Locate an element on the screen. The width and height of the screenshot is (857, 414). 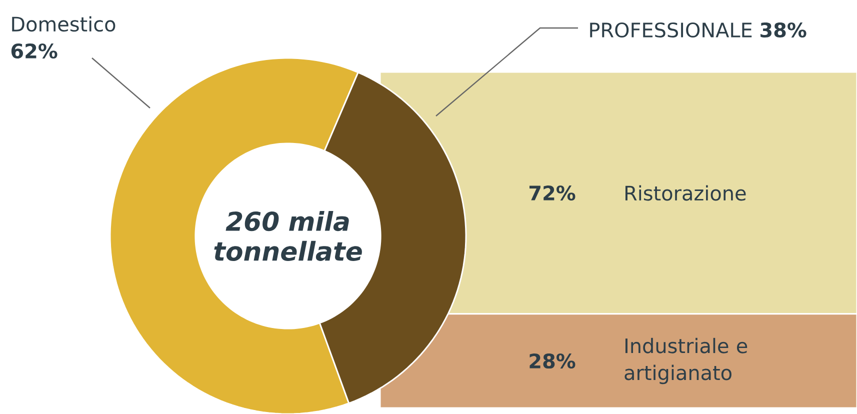
series-label: Ristorazione is located at coordinates (685, 193).